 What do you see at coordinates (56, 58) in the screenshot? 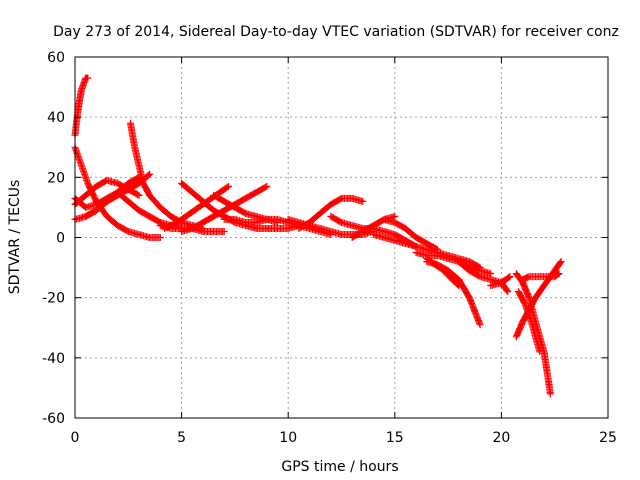
I see `y-tick-label: 60` at bounding box center [56, 58].